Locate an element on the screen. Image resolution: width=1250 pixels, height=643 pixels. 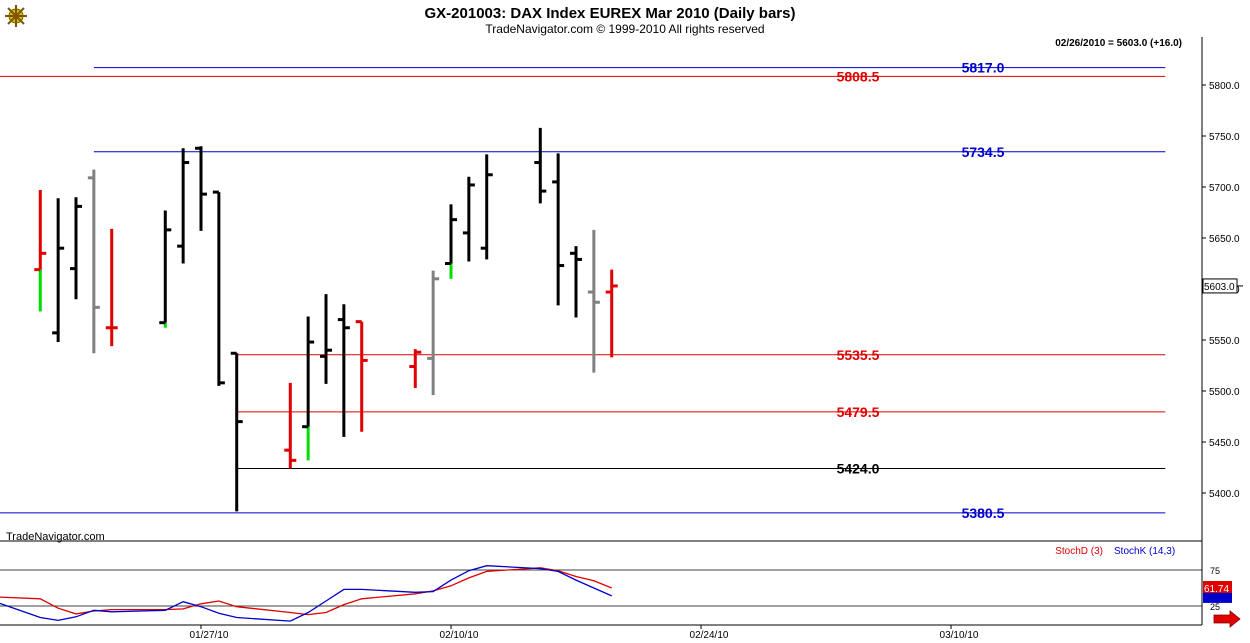
date-axis-tick-label: 03/10/10 is located at coordinates (959, 635).